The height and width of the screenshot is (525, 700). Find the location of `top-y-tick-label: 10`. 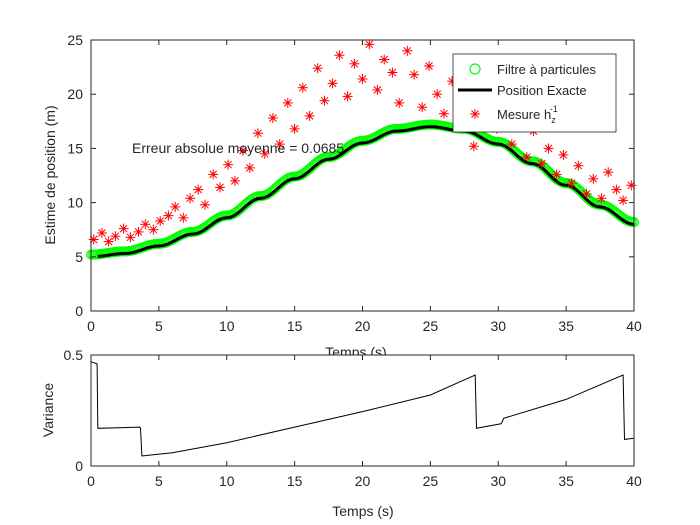

top-y-tick-label: 10 is located at coordinates (75, 203).